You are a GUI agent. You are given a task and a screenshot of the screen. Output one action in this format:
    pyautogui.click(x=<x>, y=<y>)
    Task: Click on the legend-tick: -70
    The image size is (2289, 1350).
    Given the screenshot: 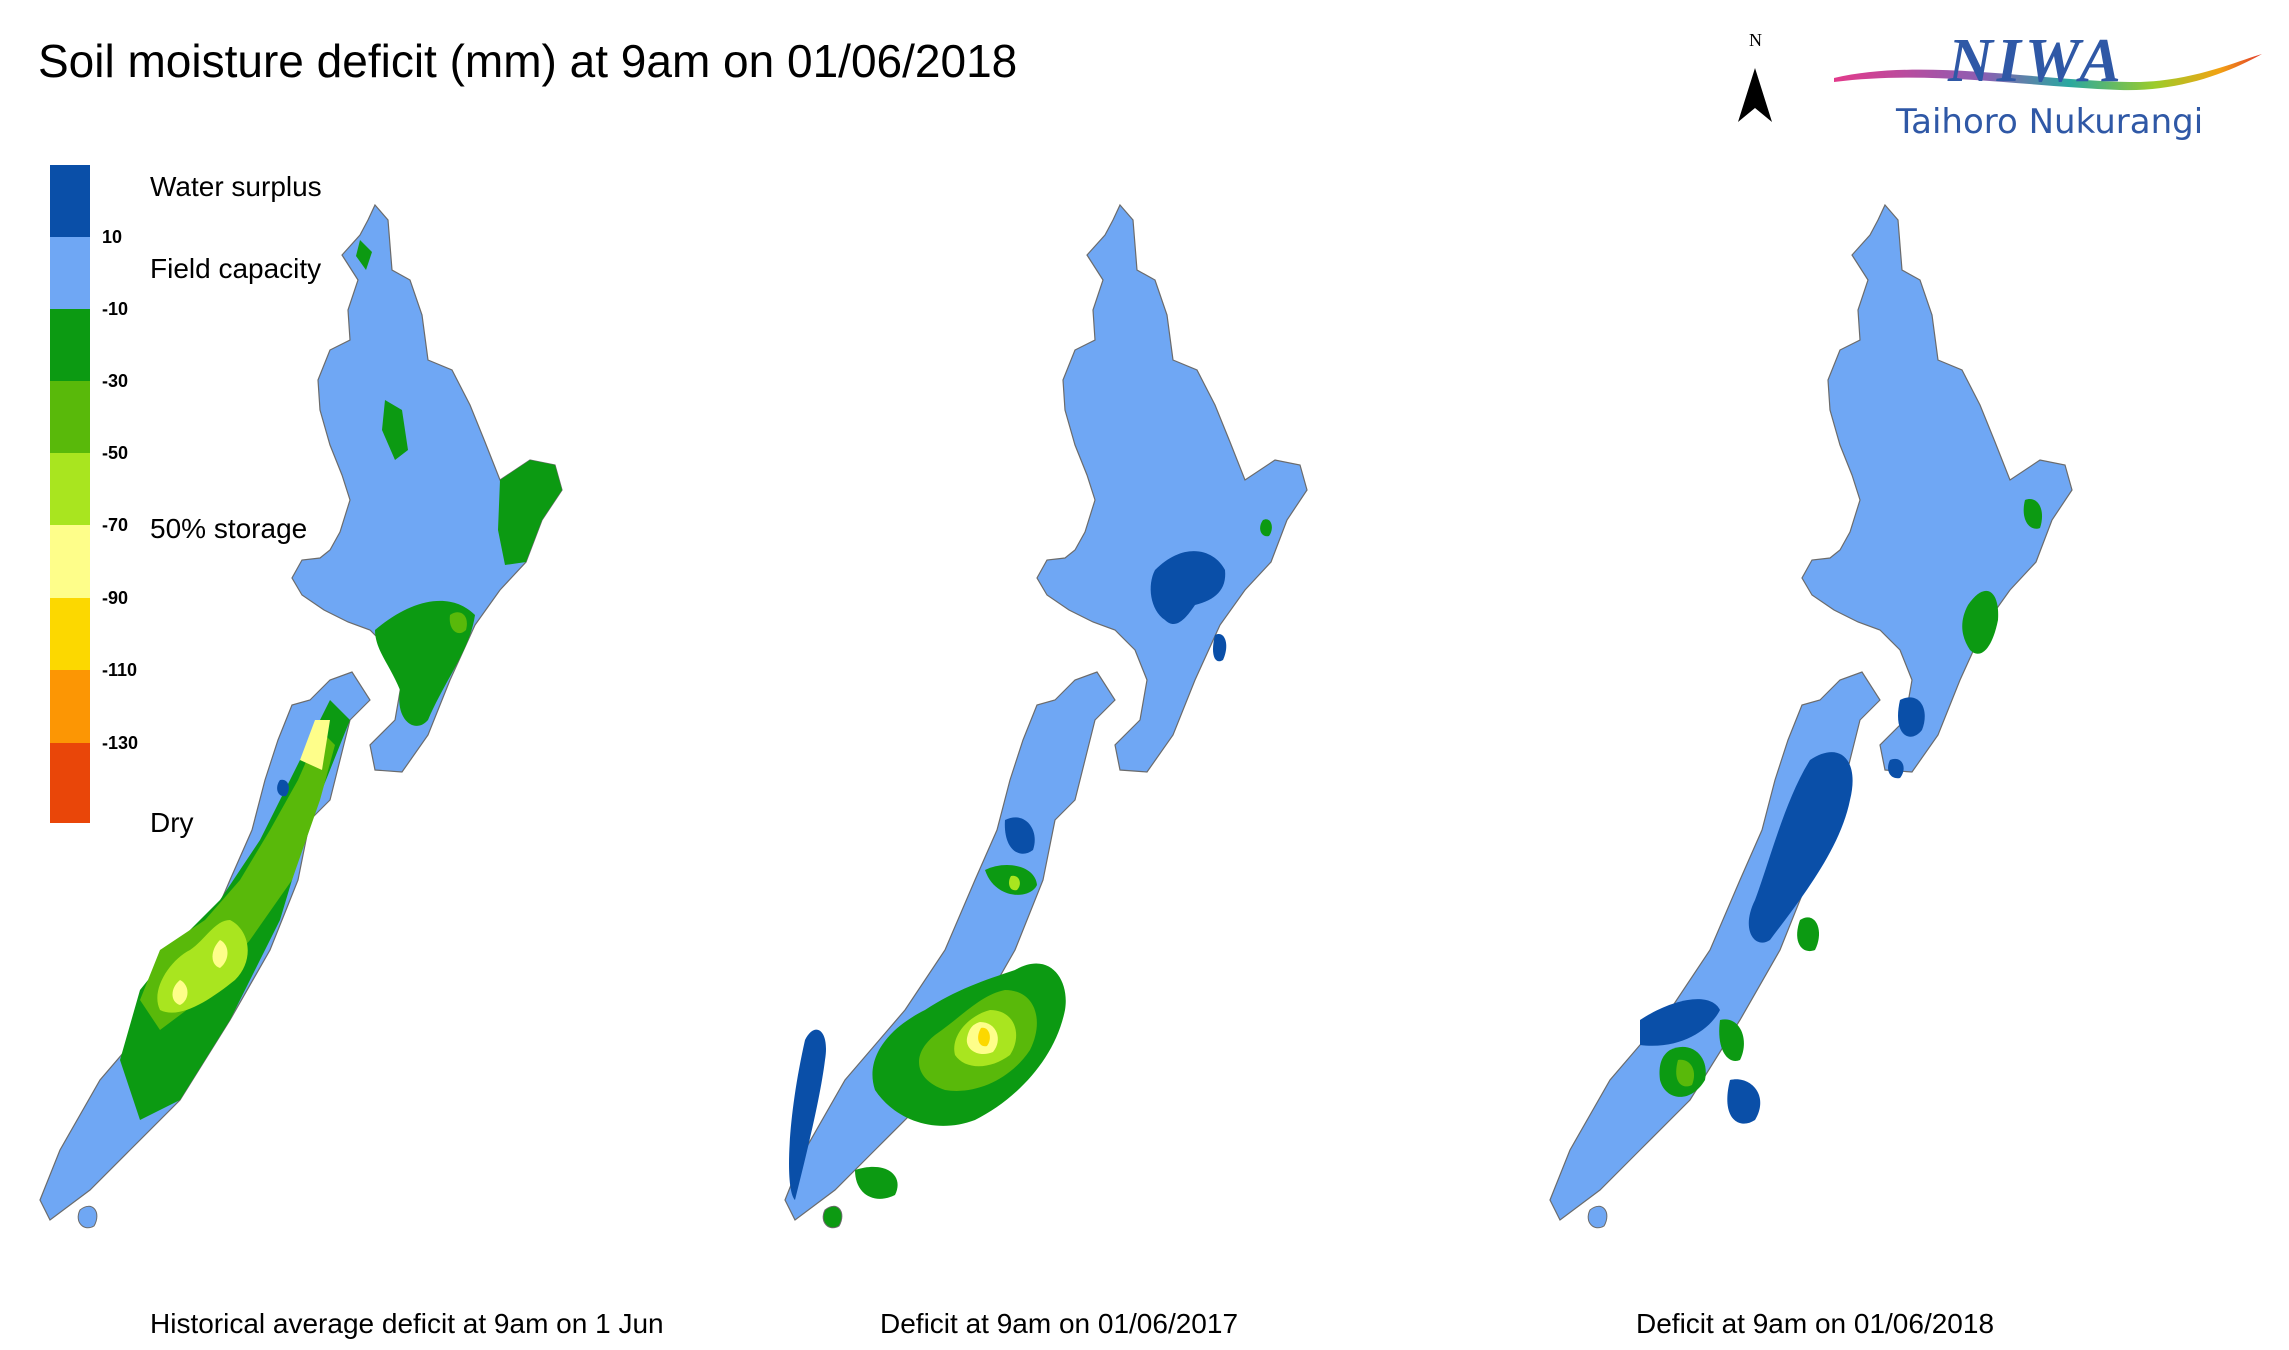 What is the action you would take?
    pyautogui.click(x=115, y=525)
    